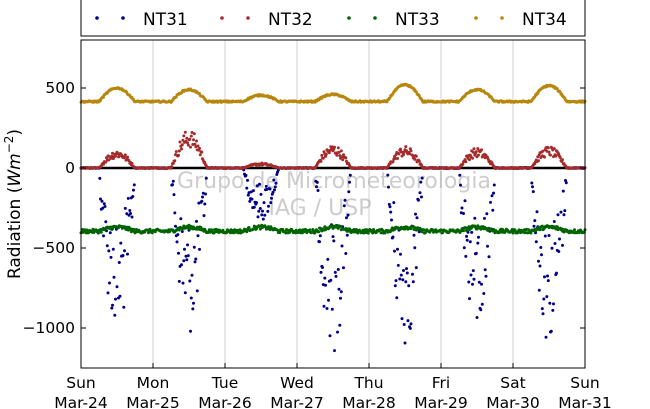  Describe the element at coordinates (585, 383) in the screenshot. I see `x-tick-label-day: Sun` at that location.